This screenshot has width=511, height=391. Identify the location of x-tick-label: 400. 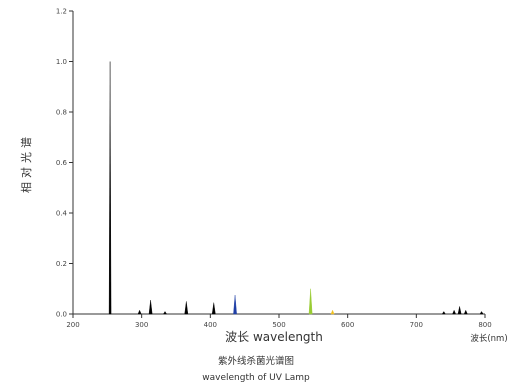
(210, 325).